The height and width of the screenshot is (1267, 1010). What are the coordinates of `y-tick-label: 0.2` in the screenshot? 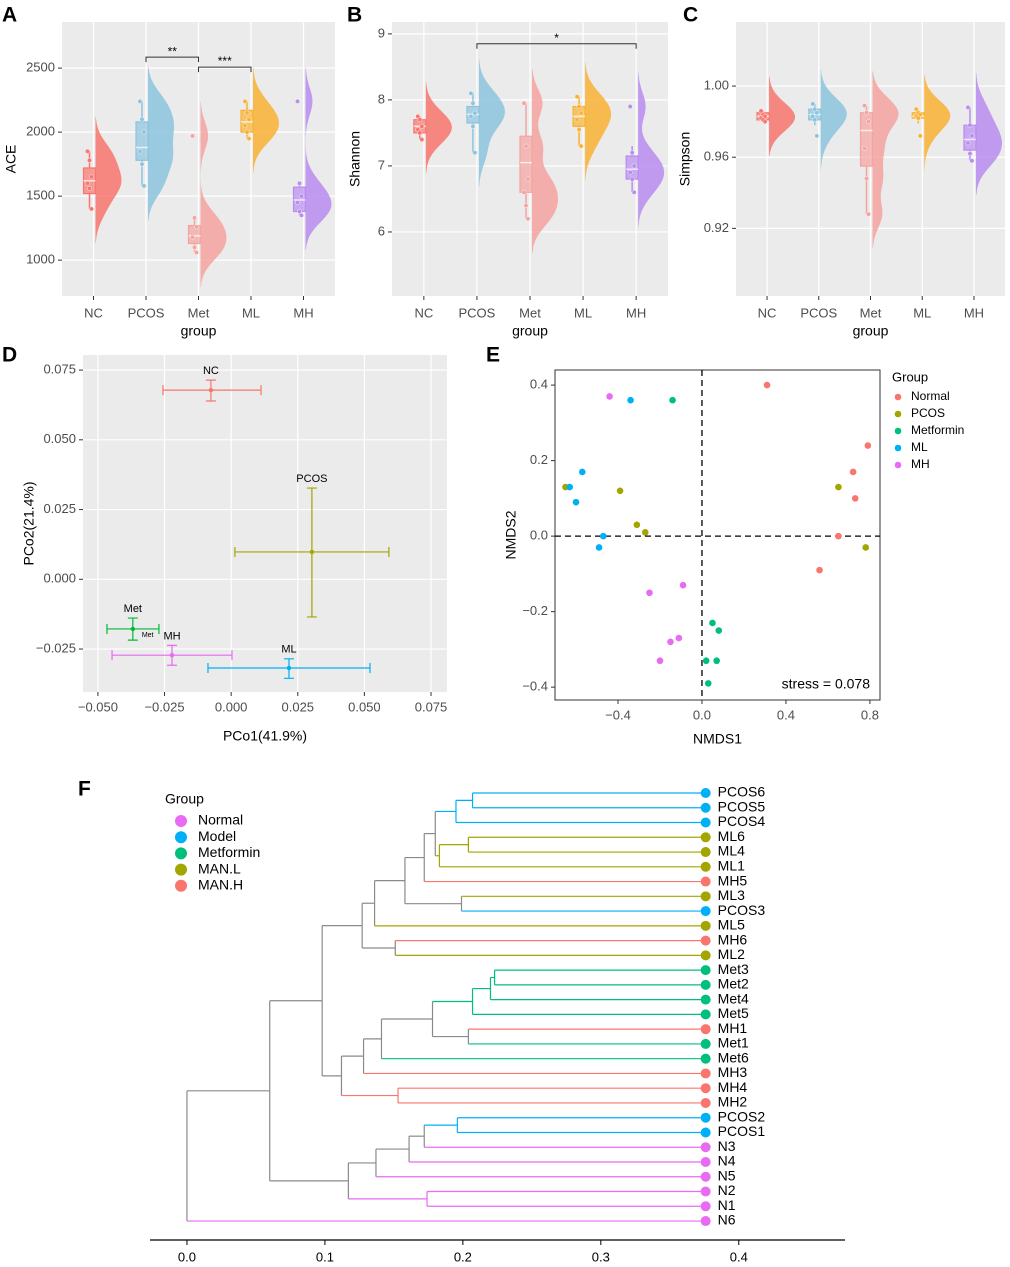 It's located at (539, 459).